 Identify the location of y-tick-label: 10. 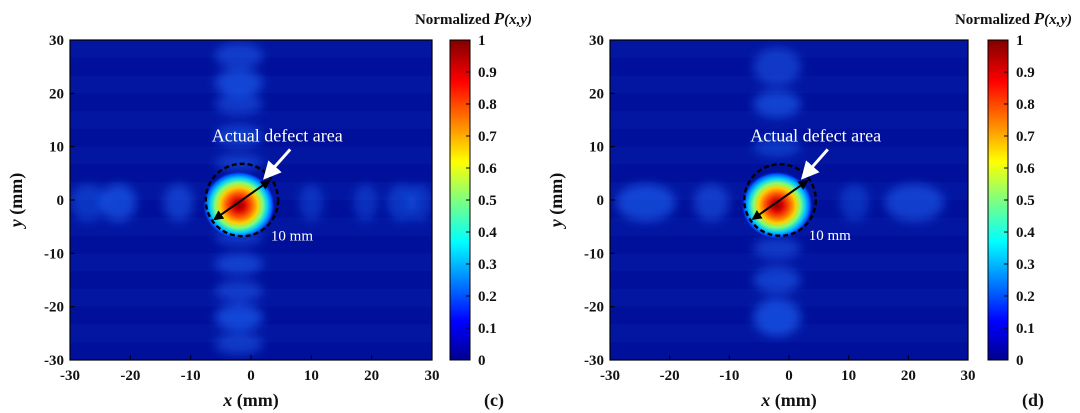
(596, 148).